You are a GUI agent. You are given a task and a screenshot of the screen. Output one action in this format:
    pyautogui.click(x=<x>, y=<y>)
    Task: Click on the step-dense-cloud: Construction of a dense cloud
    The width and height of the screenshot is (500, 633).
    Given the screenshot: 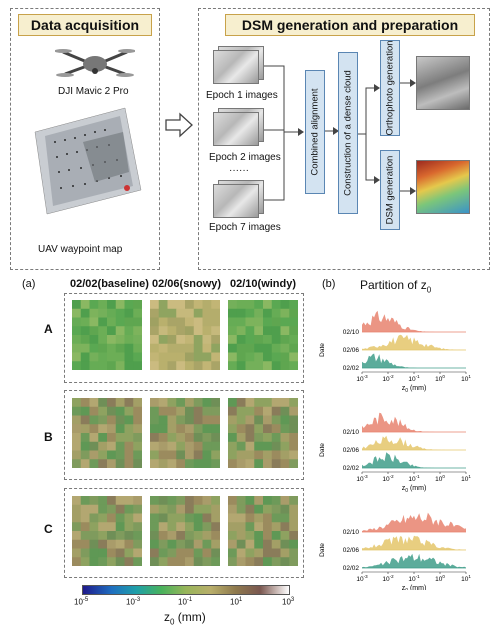 What is the action you would take?
    pyautogui.click(x=348, y=133)
    